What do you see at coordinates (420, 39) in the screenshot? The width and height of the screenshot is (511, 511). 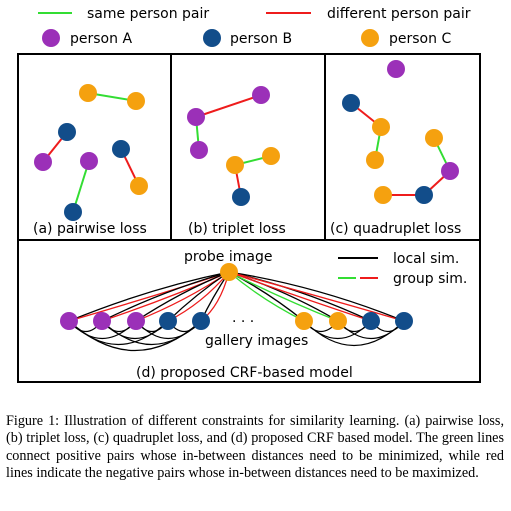 I see `person-c-legend-label: person C` at bounding box center [420, 39].